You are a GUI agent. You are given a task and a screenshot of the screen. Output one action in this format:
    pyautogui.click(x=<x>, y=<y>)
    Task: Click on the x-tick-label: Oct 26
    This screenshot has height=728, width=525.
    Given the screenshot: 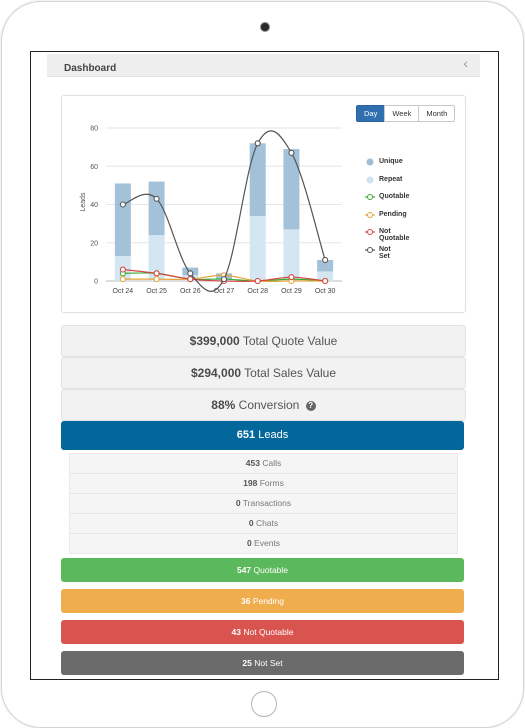 What is the action you would take?
    pyautogui.click(x=190, y=291)
    